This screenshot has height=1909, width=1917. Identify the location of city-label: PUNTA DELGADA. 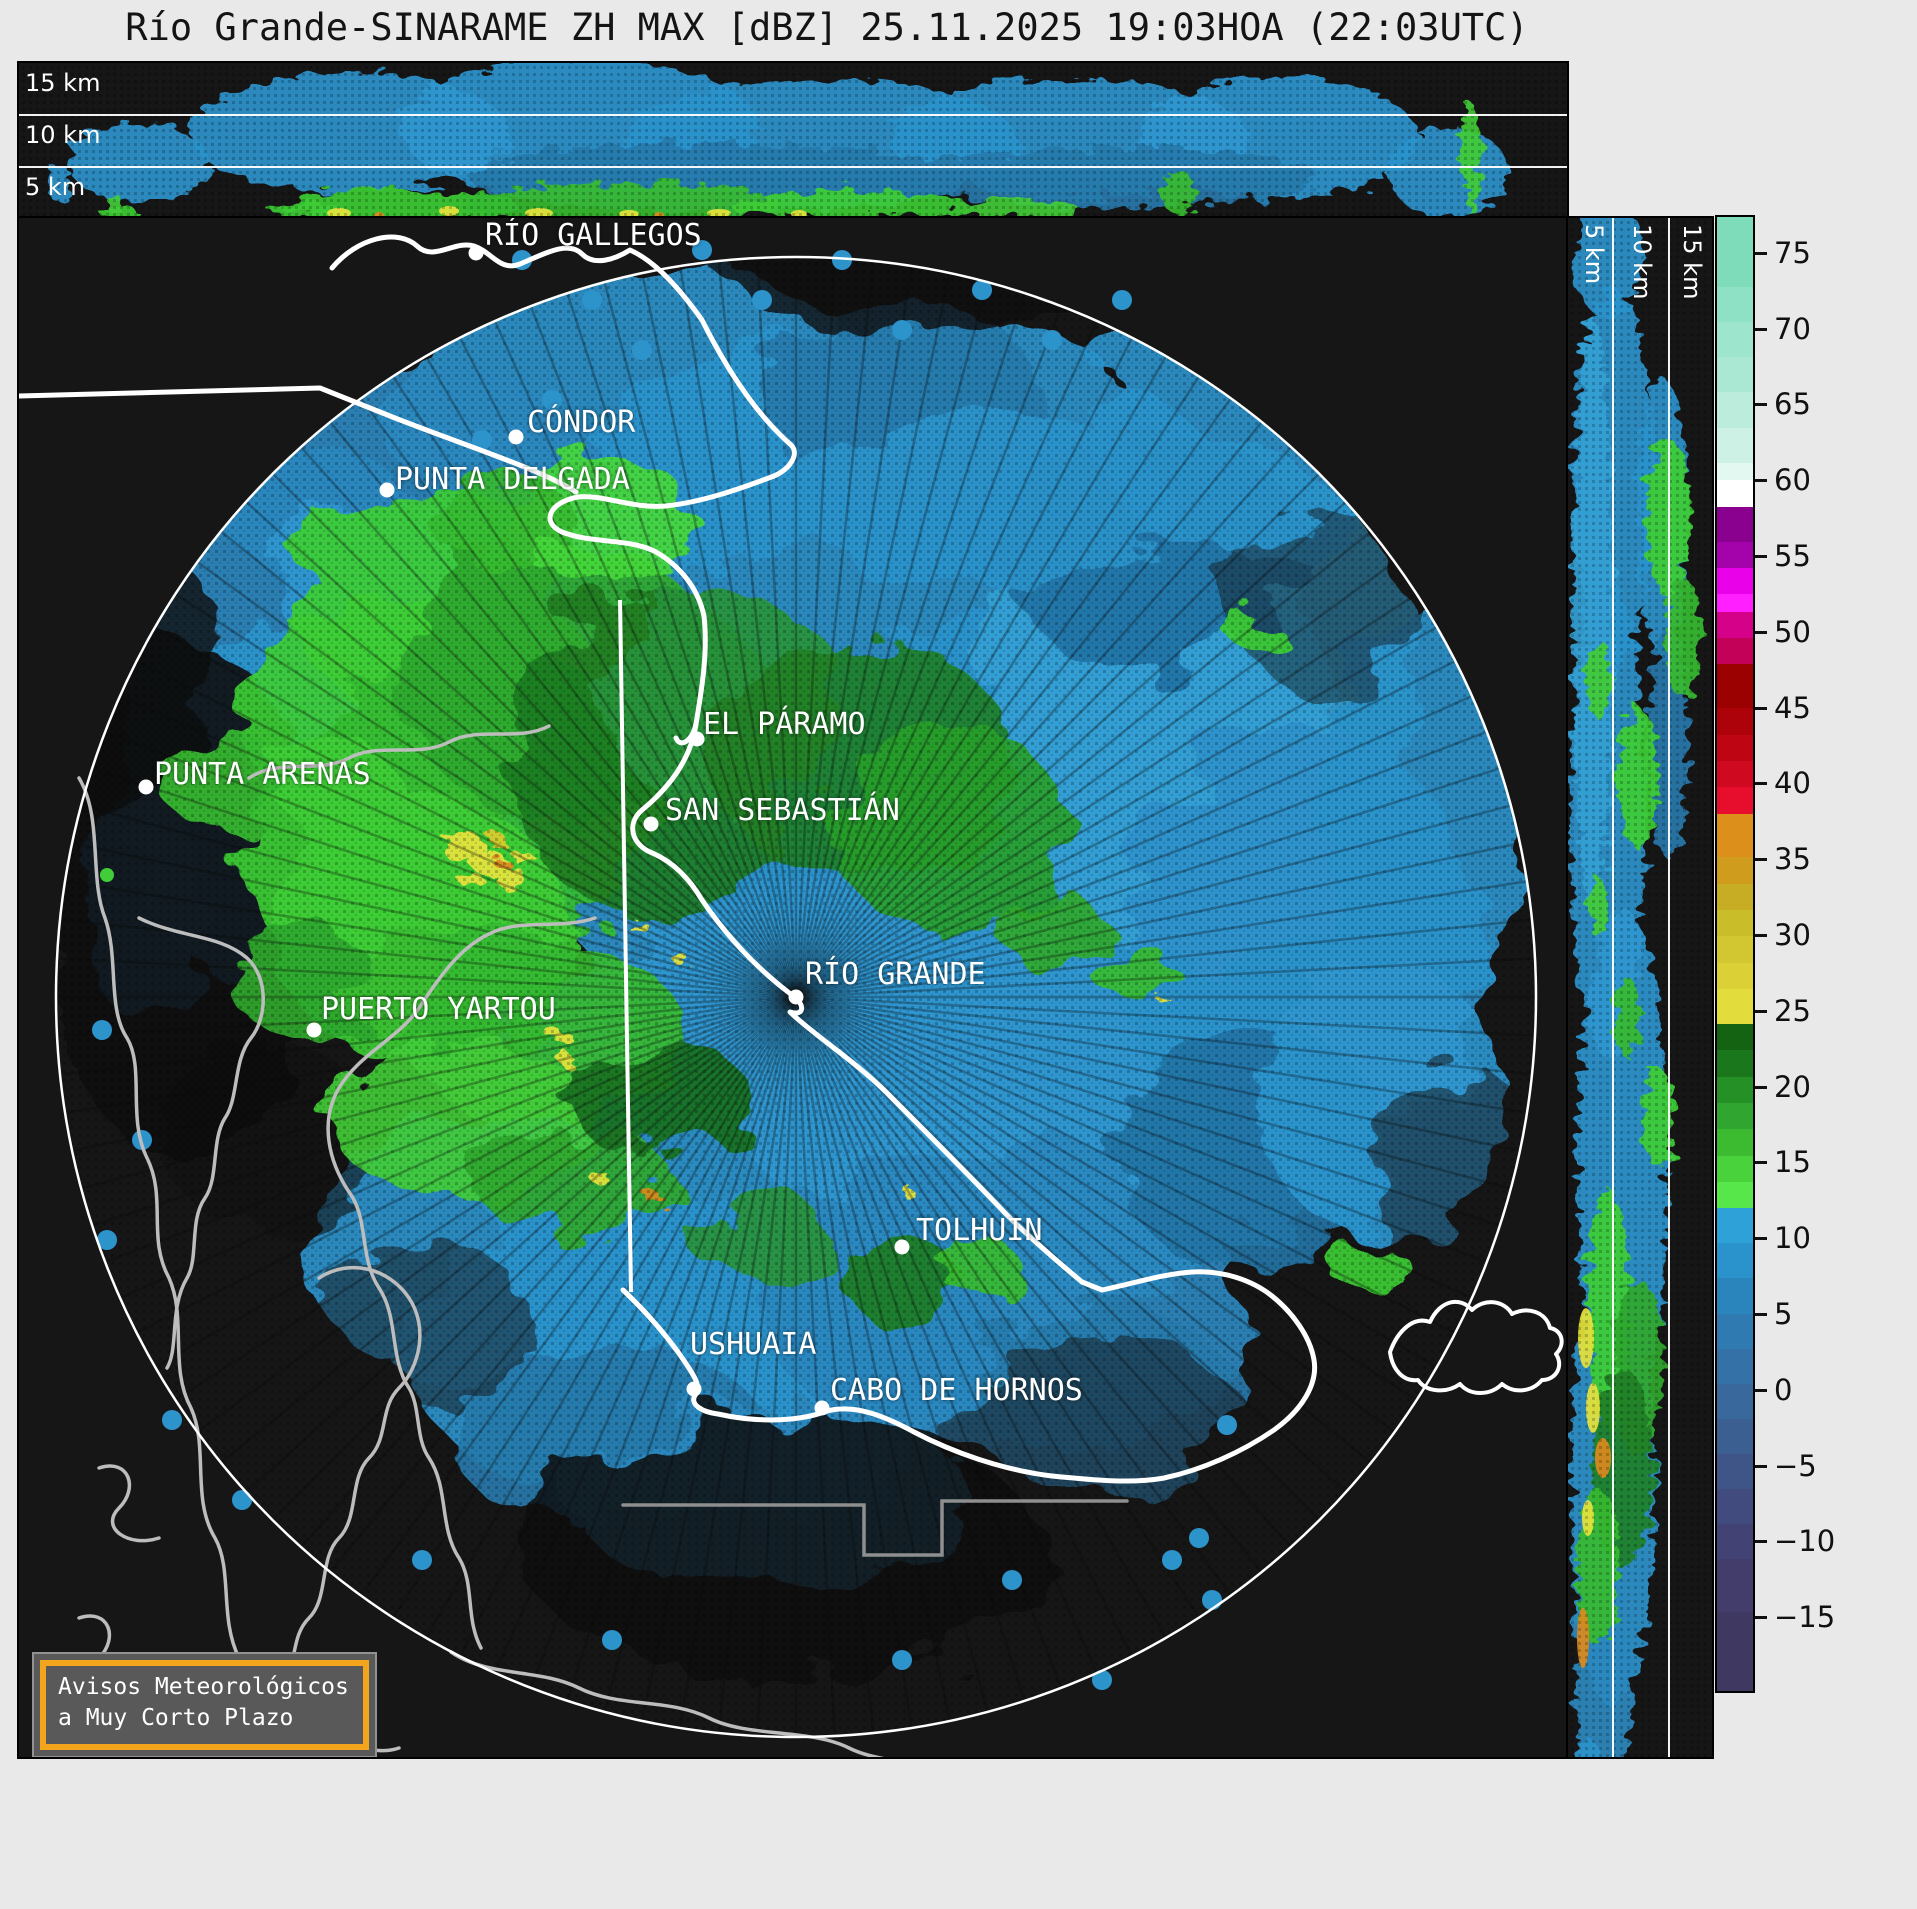
(512, 479).